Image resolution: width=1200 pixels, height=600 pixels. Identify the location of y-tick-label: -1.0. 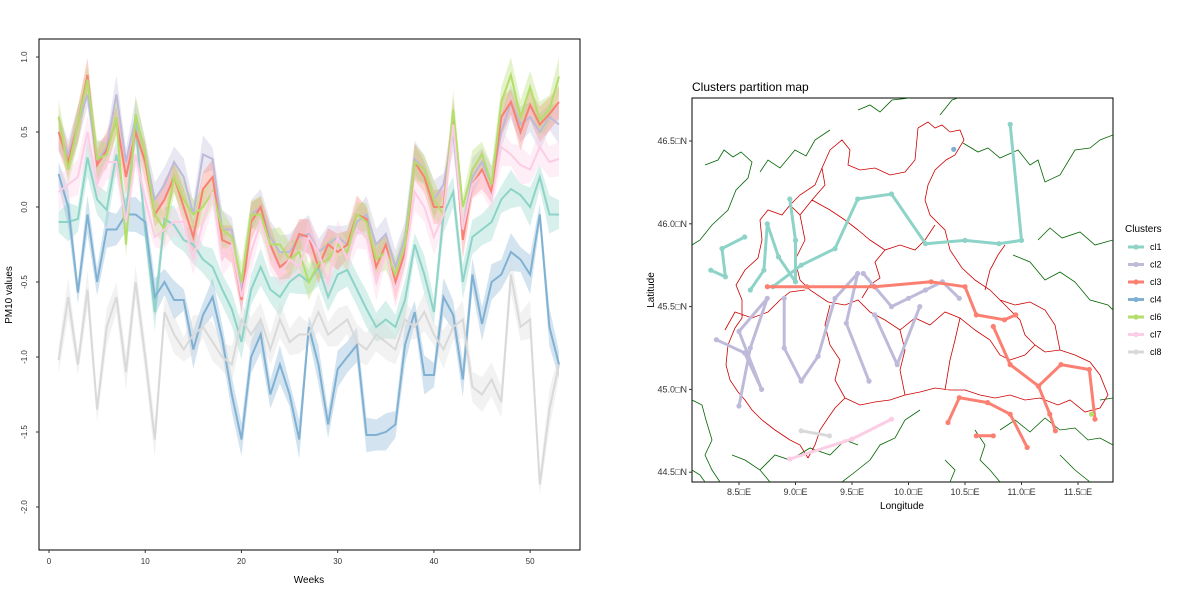
(24, 357).